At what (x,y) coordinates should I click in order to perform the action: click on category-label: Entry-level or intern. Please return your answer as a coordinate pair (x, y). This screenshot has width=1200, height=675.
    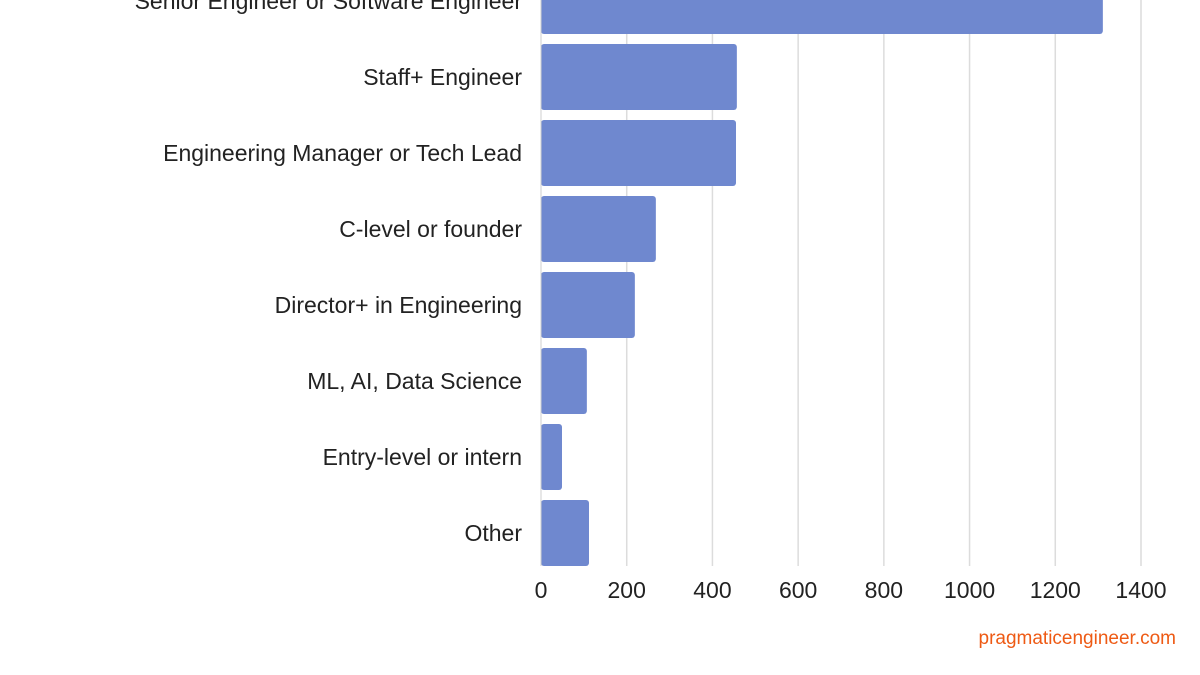
    Looking at the image, I should click on (422, 457).